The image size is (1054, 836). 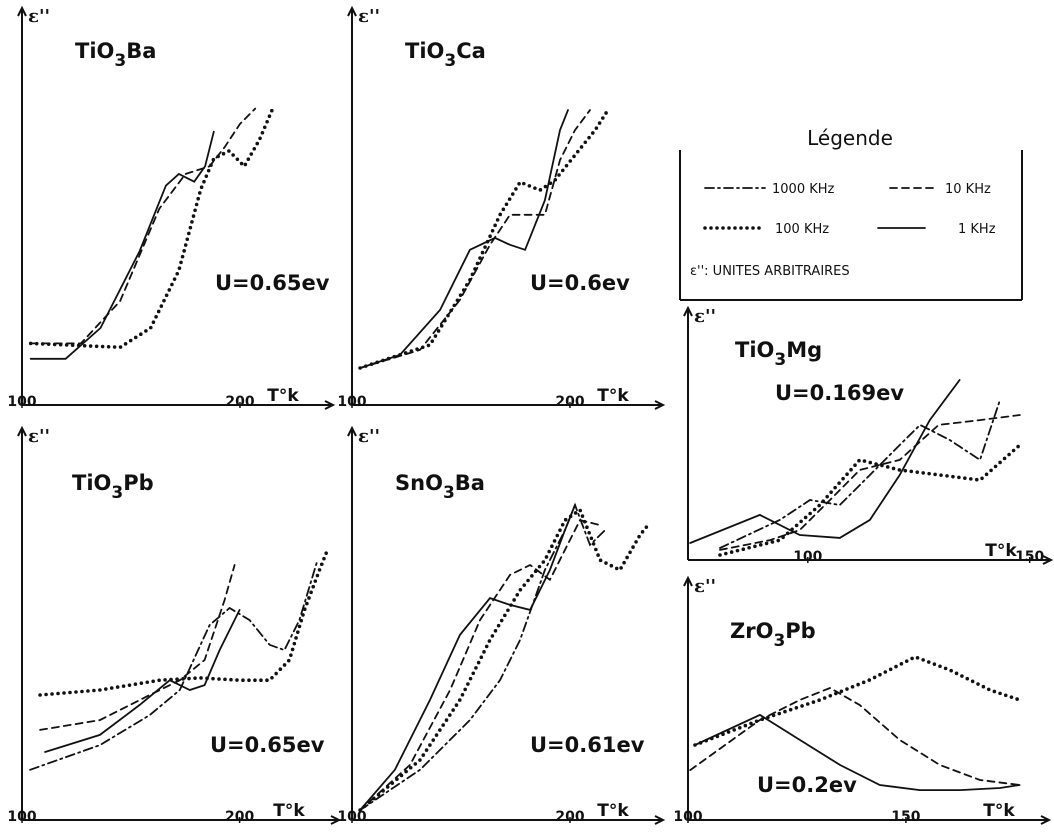 I want to click on annotation: U=0.2ev, so click(x=807, y=785).